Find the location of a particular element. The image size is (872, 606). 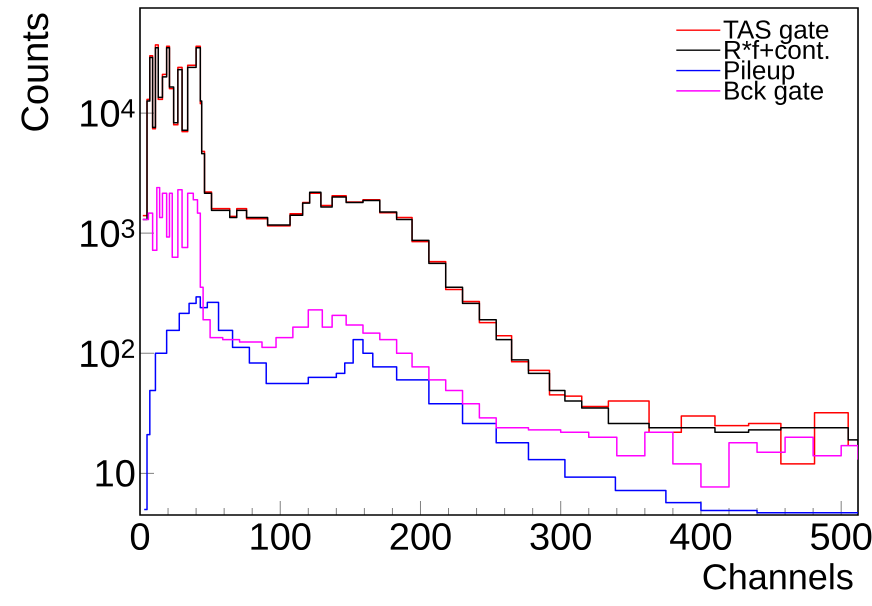

y-tick-label: 10$^{4}$ is located at coordinates (108, 113).